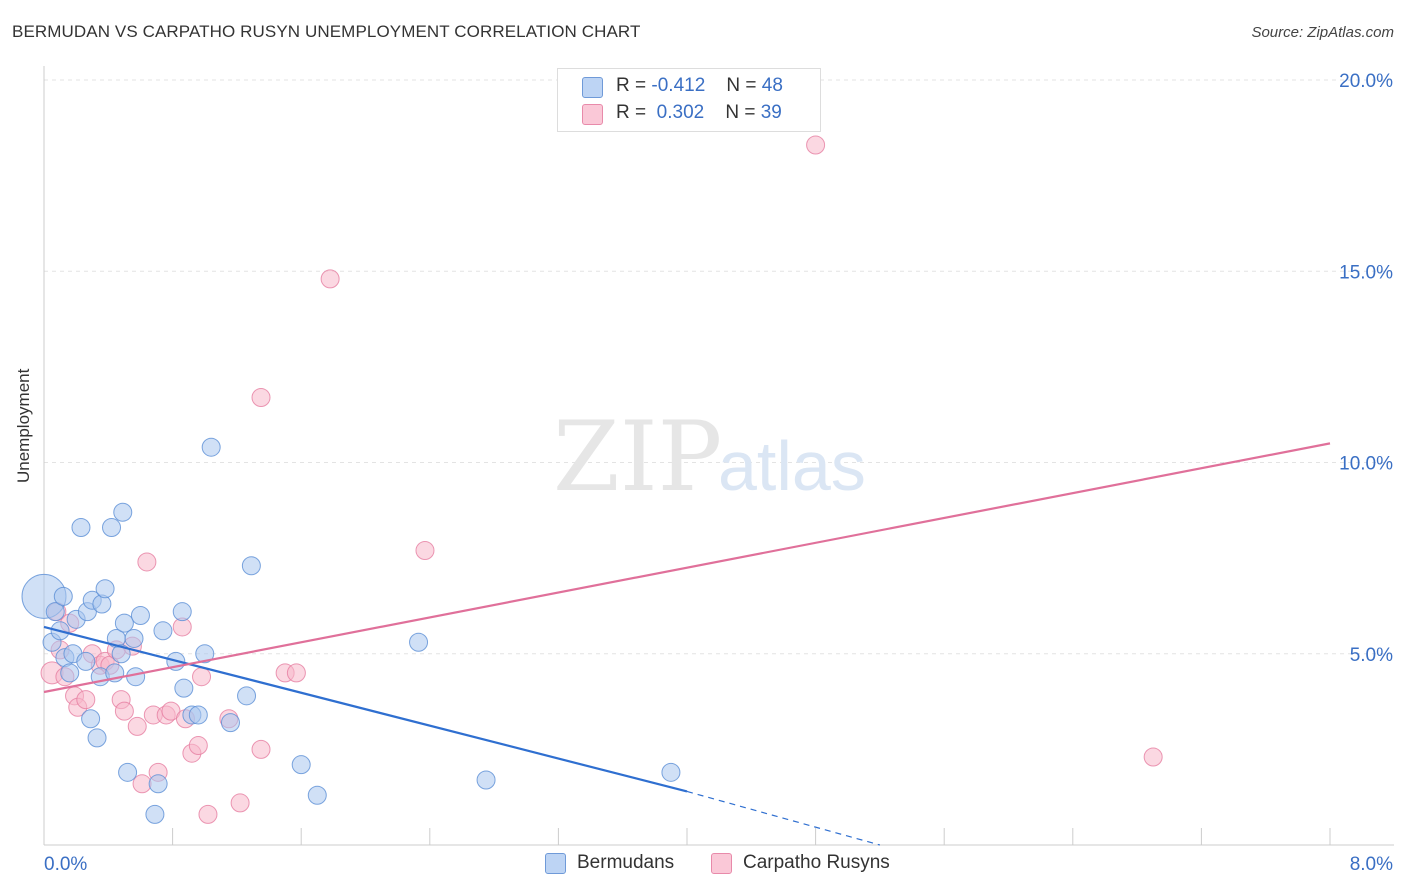  Describe the element at coordinates (783, 818) in the screenshot. I see `bermudans-trend-extension` at that location.